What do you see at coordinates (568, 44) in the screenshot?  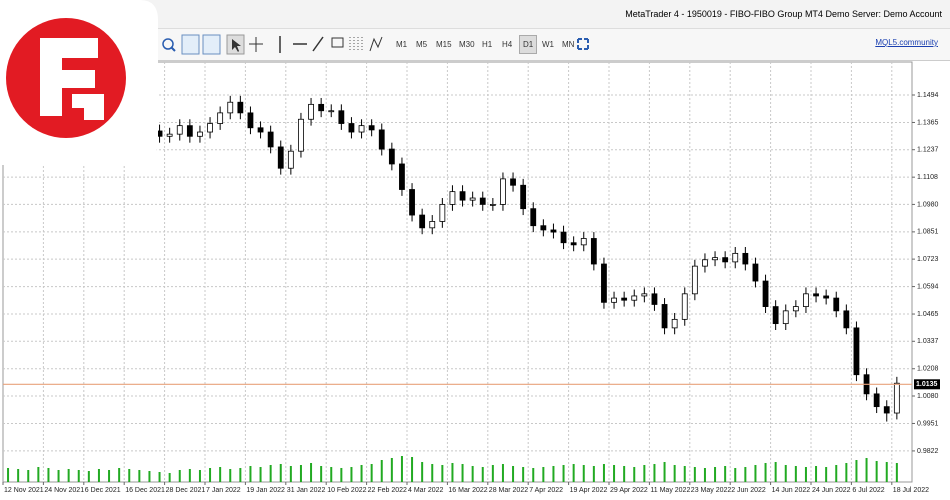 I see `timeframe-button: MN` at bounding box center [568, 44].